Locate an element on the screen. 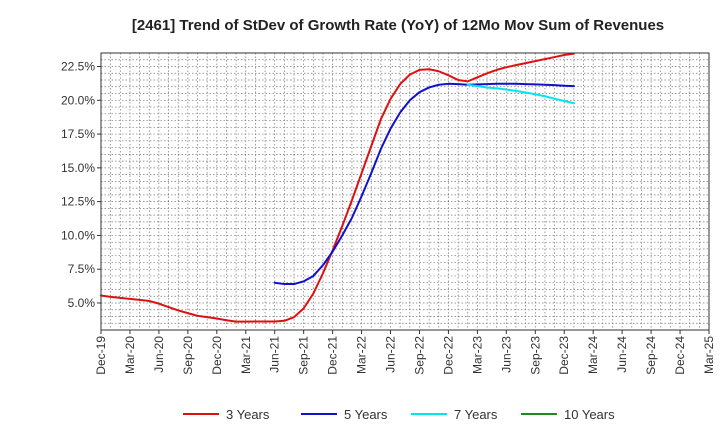  x-tick-label: Sep-20 is located at coordinates (188, 355).